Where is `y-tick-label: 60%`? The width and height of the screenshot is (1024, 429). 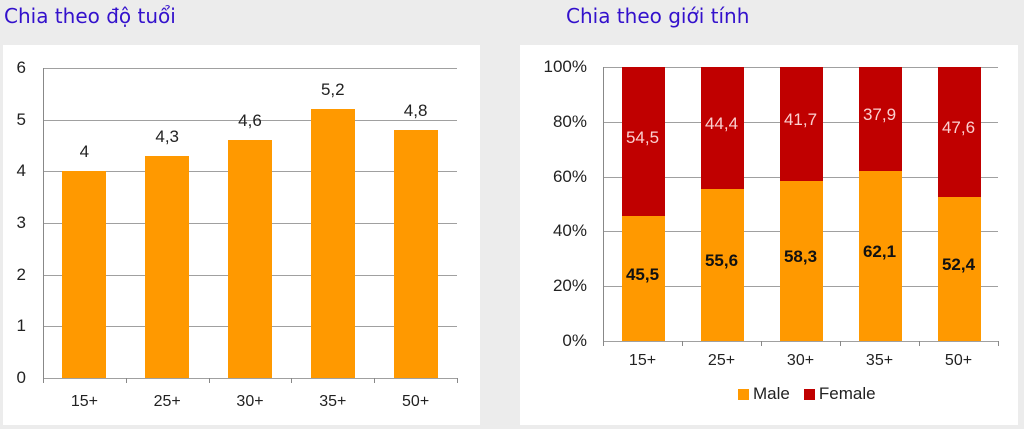
y-tick-label: 60% is located at coordinates (569, 176).